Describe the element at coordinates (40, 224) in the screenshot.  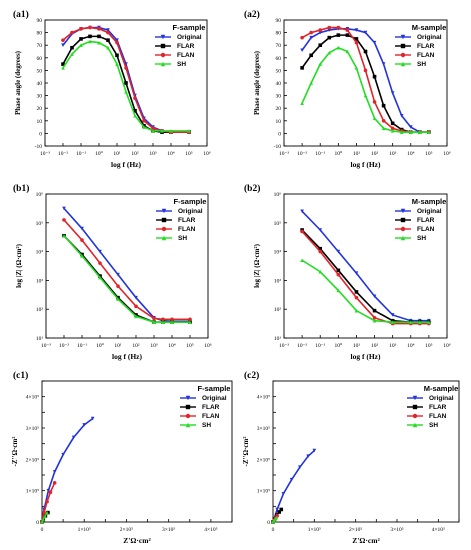
I see `y-tick-label: 10⁵` at that location.